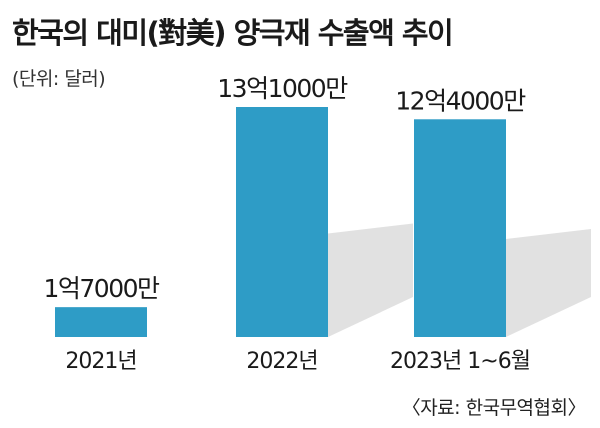 This screenshot has height=428, width=600. What do you see at coordinates (59, 79) in the screenshot?
I see `unit-note: (단위: 달러)` at bounding box center [59, 79].